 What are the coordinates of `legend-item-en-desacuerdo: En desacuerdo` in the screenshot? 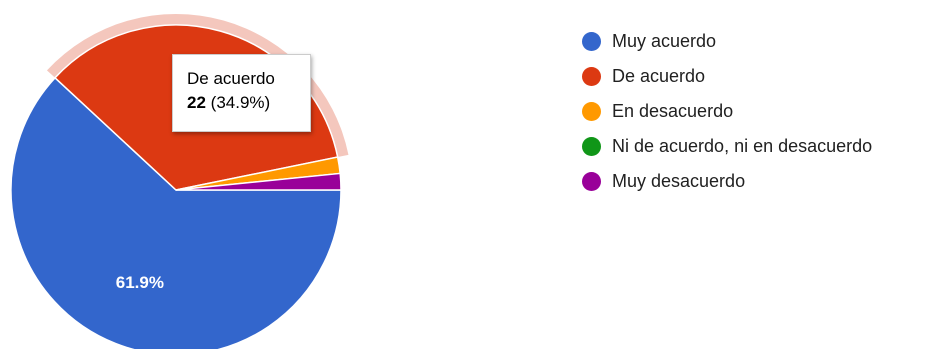 It's located at (727, 111).